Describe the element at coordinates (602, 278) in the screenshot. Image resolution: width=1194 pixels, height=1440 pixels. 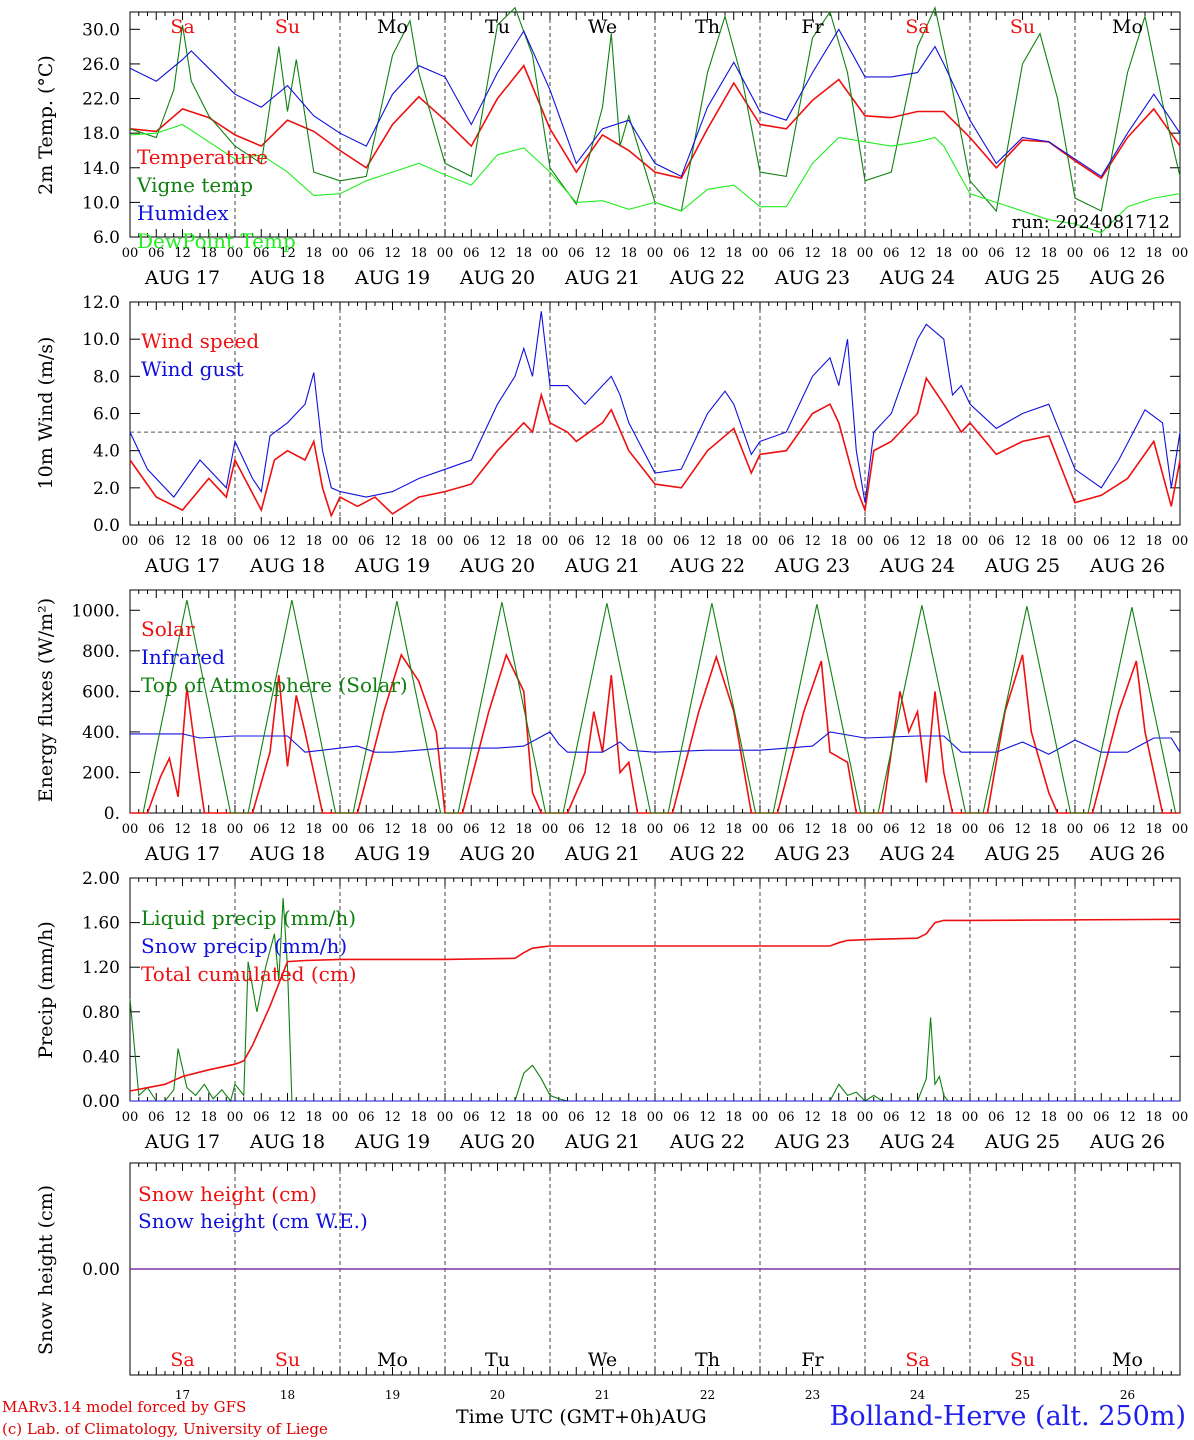
I see `x-date-label: AUG 21` at that location.